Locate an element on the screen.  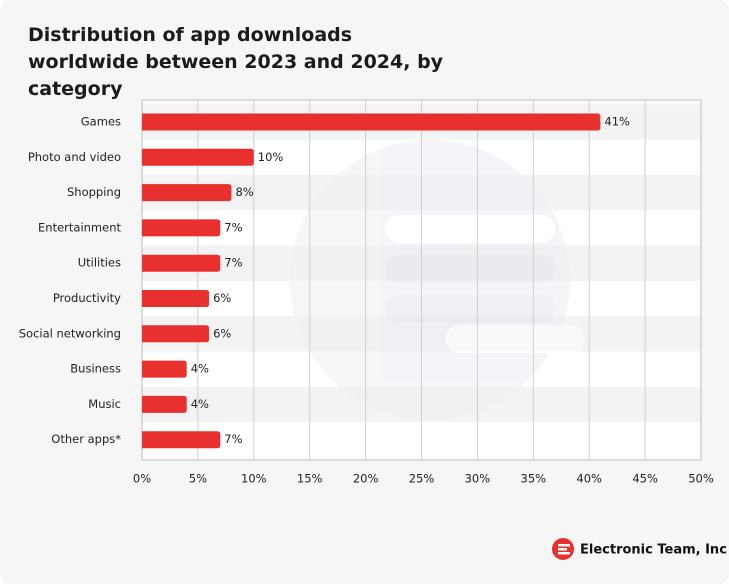
y-tick-label: Productivity is located at coordinates (87, 298).